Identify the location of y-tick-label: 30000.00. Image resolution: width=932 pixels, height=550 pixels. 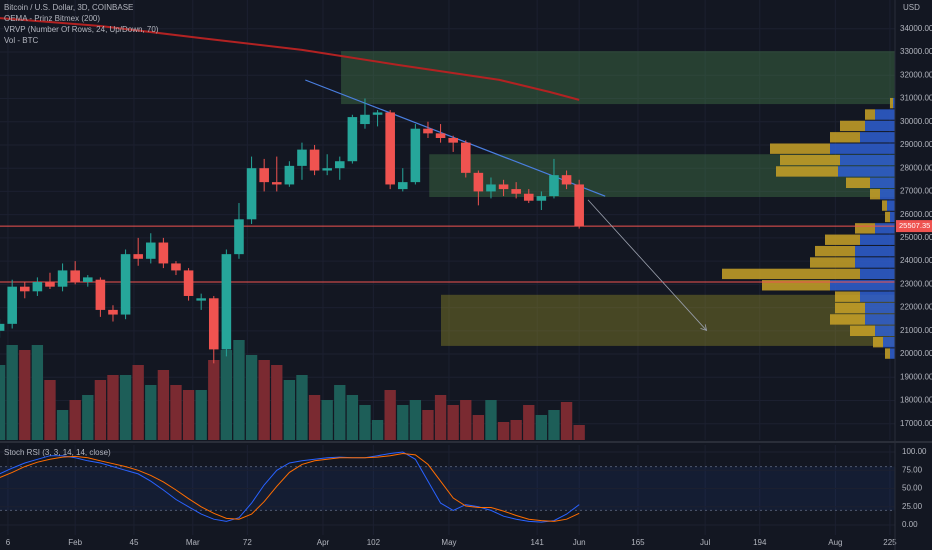
(916, 121).